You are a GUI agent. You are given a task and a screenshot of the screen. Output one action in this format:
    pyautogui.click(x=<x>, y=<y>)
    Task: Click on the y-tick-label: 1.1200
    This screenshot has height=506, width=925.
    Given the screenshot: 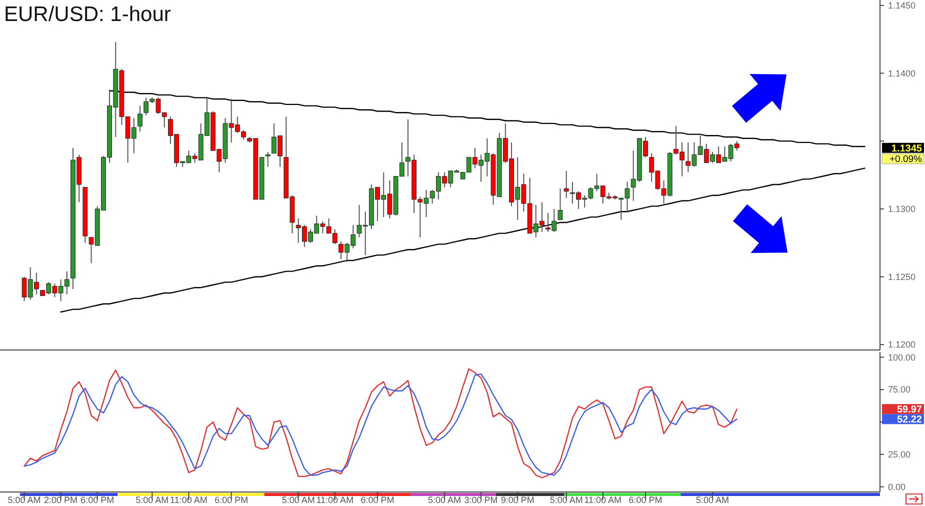 What is the action you would take?
    pyautogui.click(x=902, y=345)
    